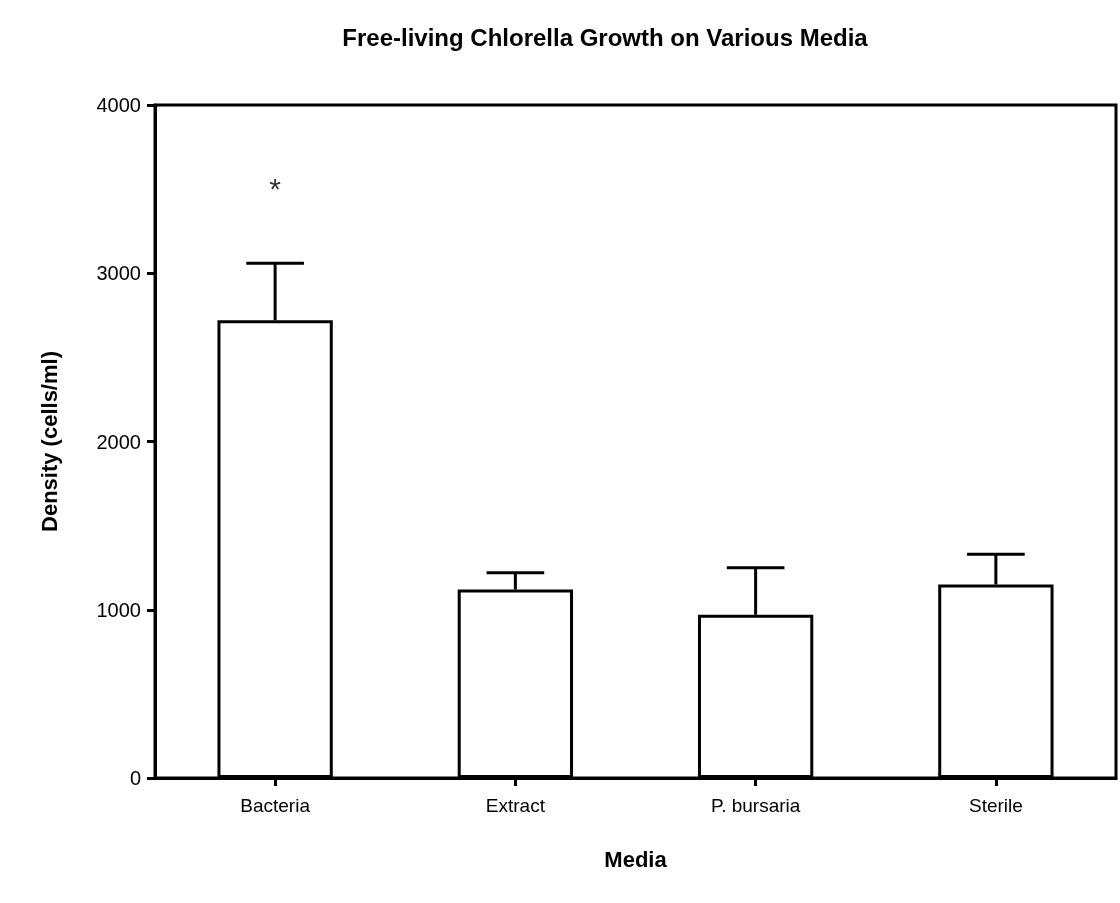 The image size is (1120, 903). What do you see at coordinates (755, 805) in the screenshot?
I see `x-tick-label: P. bursaria` at bounding box center [755, 805].